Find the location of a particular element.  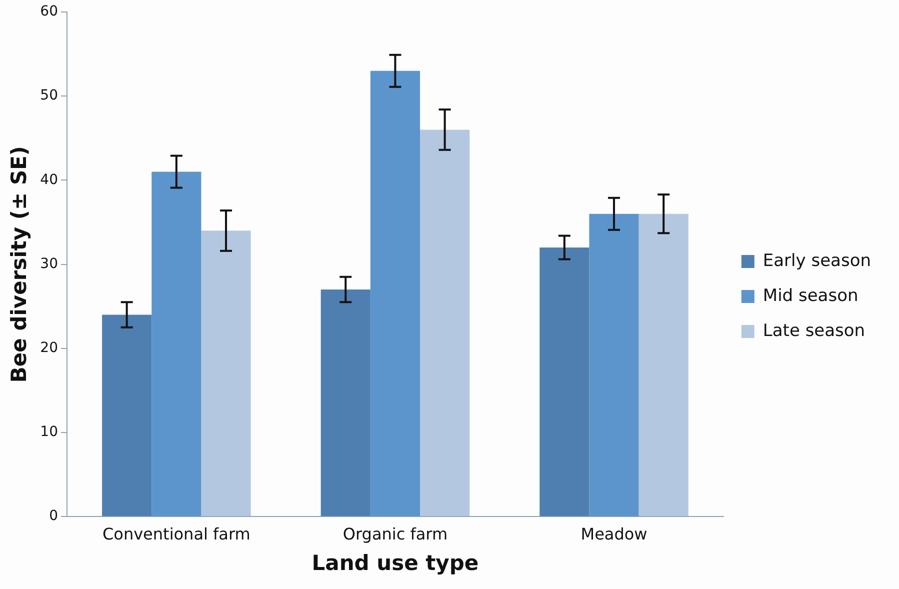

y-tick-label: 60 is located at coordinates (49, 12).